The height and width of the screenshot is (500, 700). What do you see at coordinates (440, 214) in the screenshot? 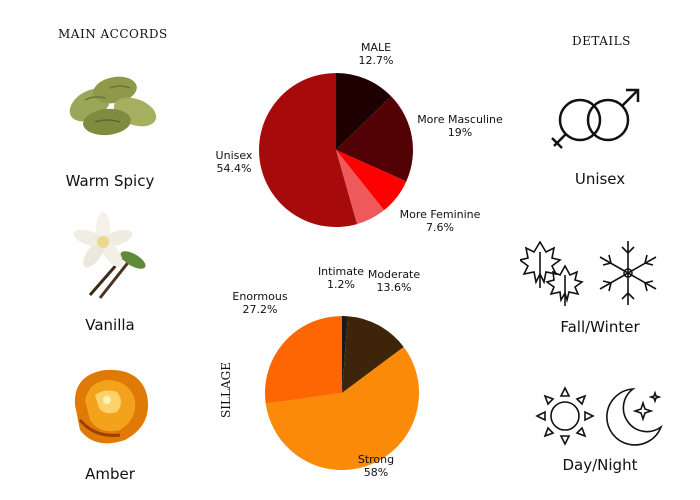
I see `slice-label: More Feminine` at bounding box center [440, 214].